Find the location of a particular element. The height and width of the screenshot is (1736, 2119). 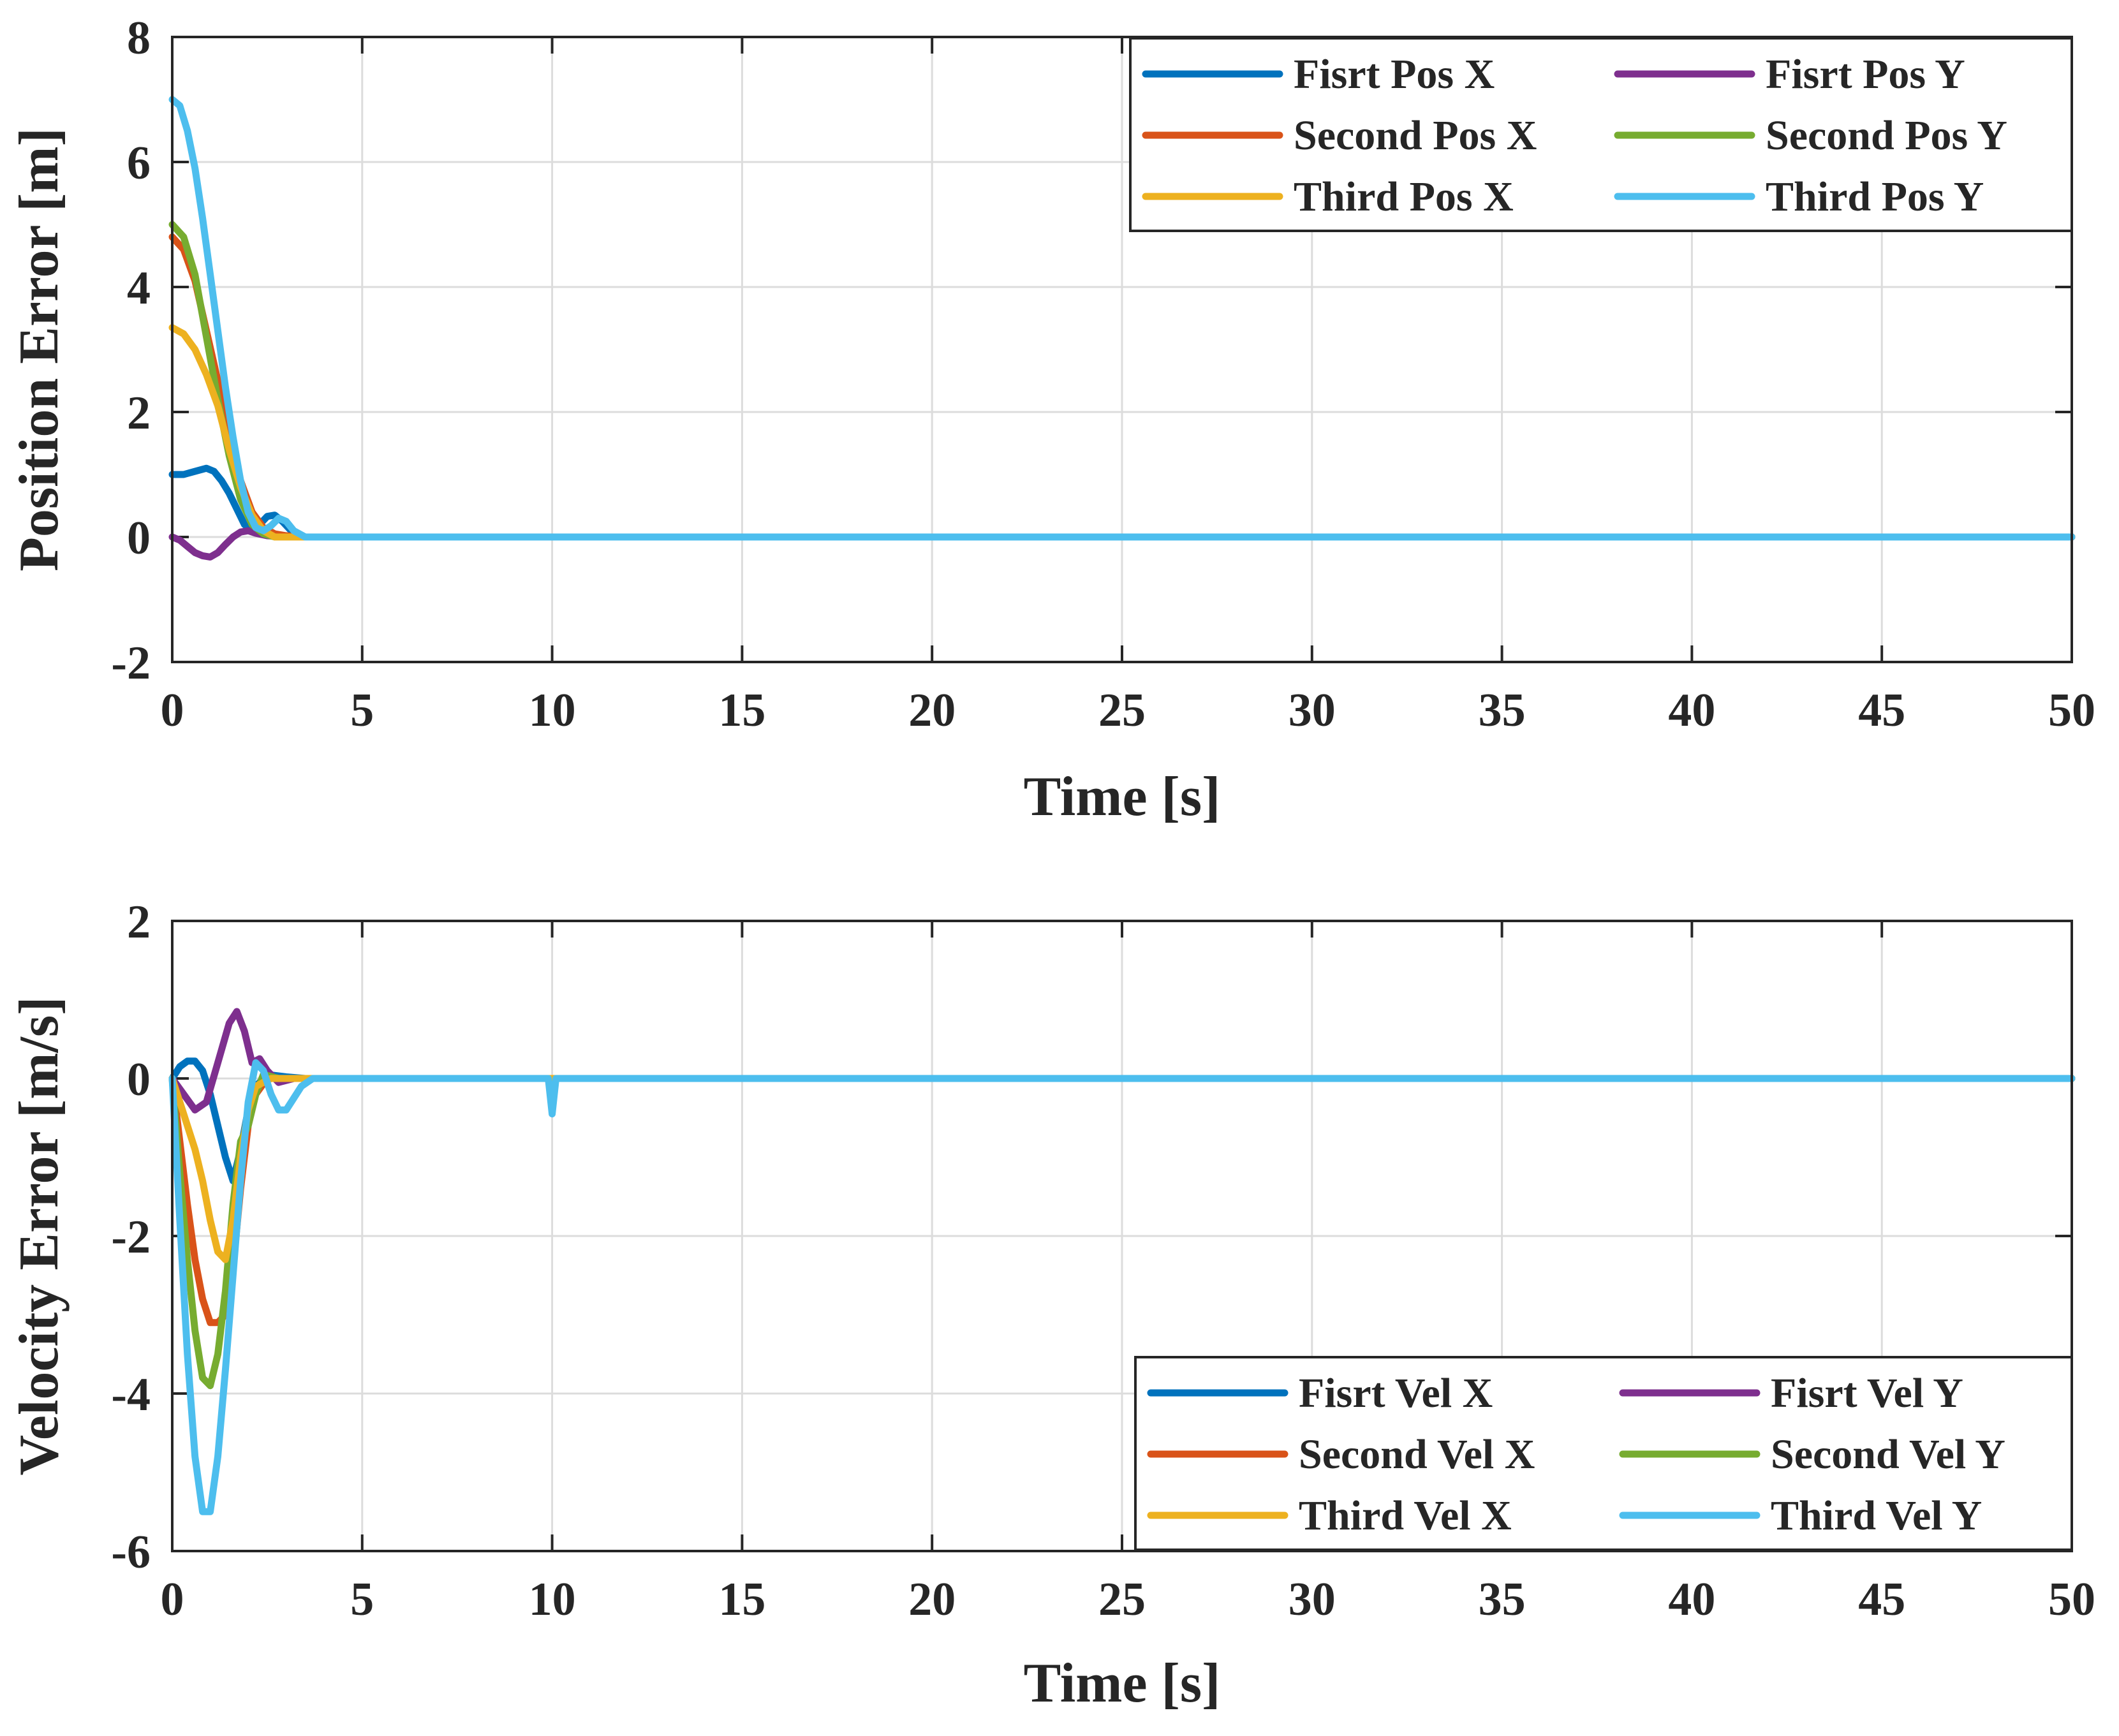

y-axis-label: Velocity Error [m/s] is located at coordinates (39, 1236).